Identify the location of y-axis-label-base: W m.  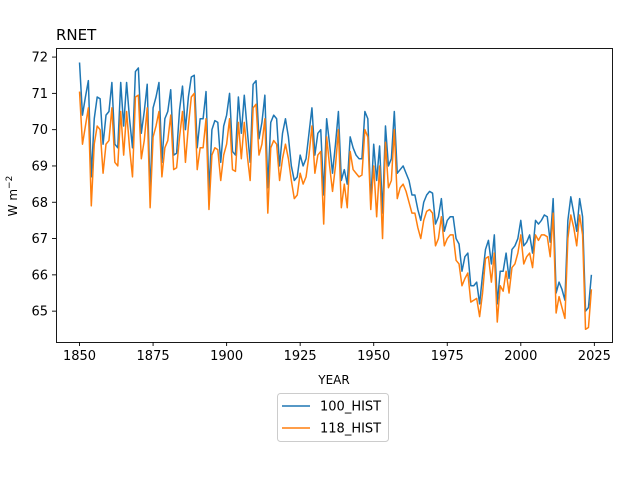
(13, 202).